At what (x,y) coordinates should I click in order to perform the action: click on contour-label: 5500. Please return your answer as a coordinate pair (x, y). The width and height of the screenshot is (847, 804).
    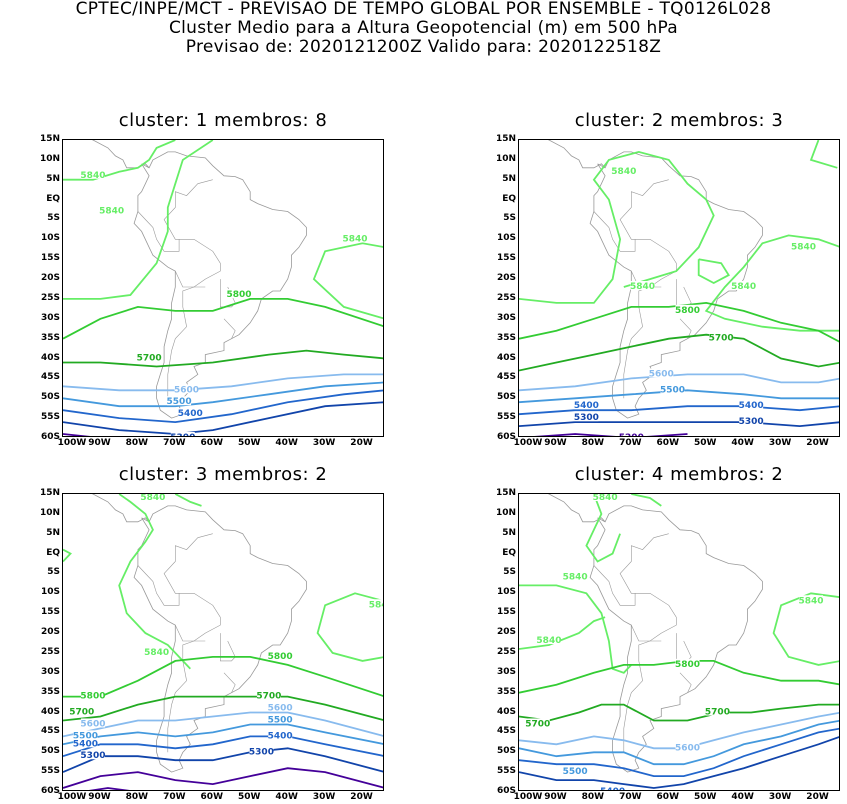
    Looking at the image, I should click on (575, 772).